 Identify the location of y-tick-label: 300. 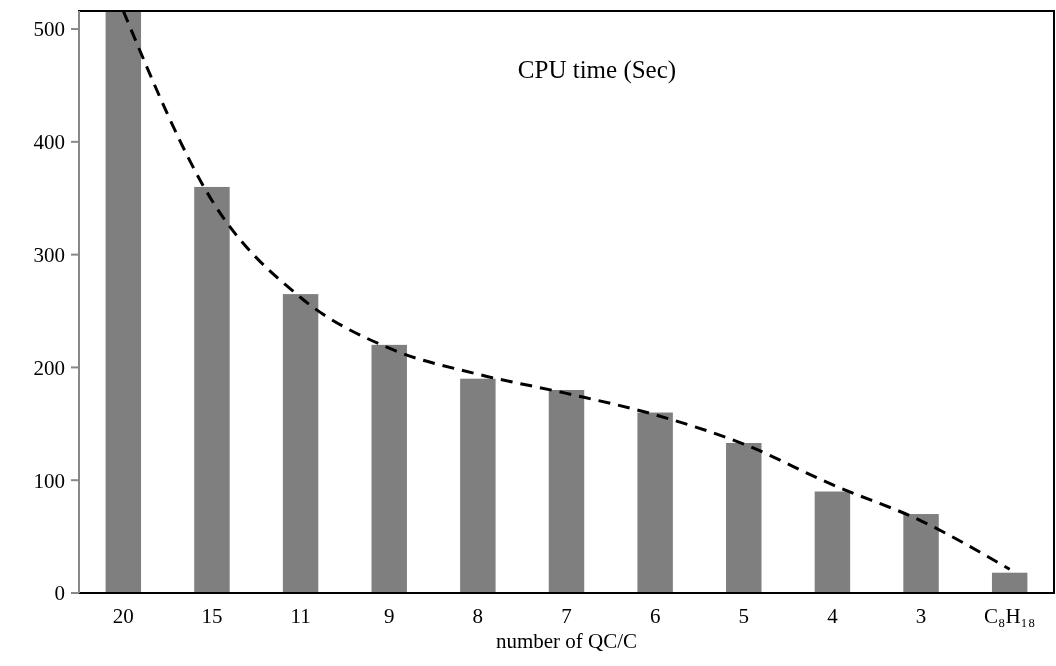
(49, 254).